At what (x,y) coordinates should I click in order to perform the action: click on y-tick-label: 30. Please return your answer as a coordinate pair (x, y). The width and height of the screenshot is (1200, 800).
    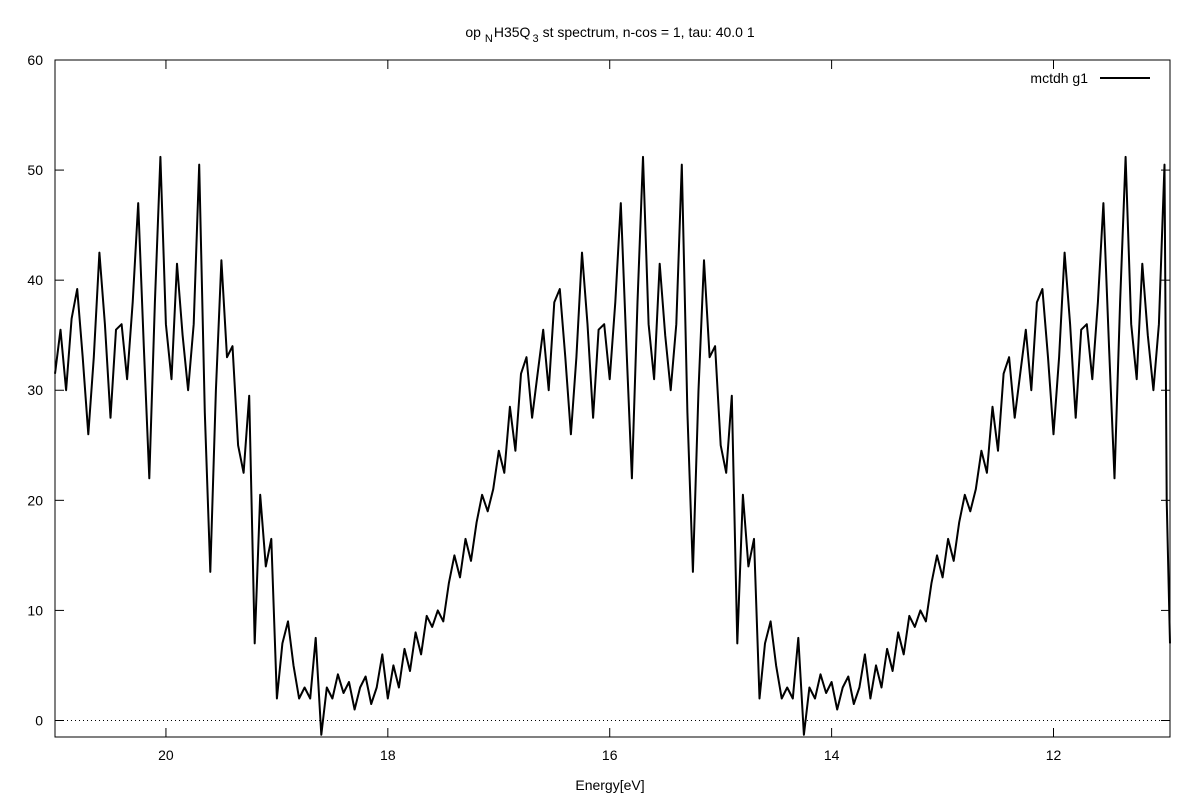
    Looking at the image, I should click on (35, 390).